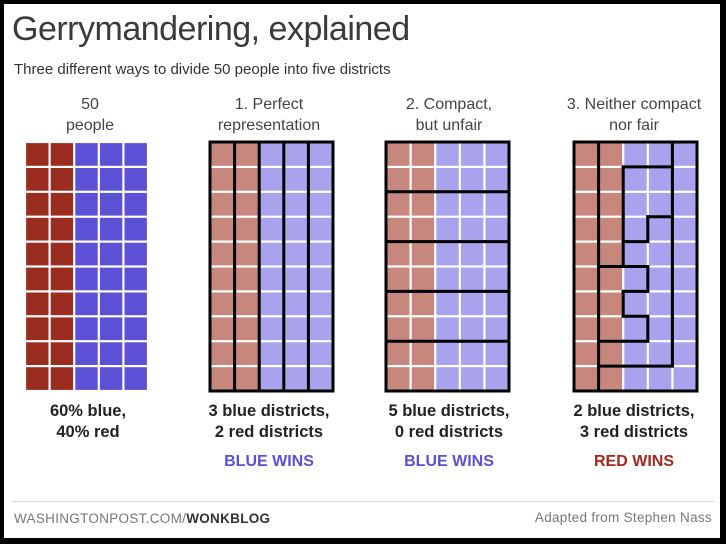 The height and width of the screenshot is (544, 726). Describe the element at coordinates (363, 501) in the screenshot. I see `footer-divider` at that location.